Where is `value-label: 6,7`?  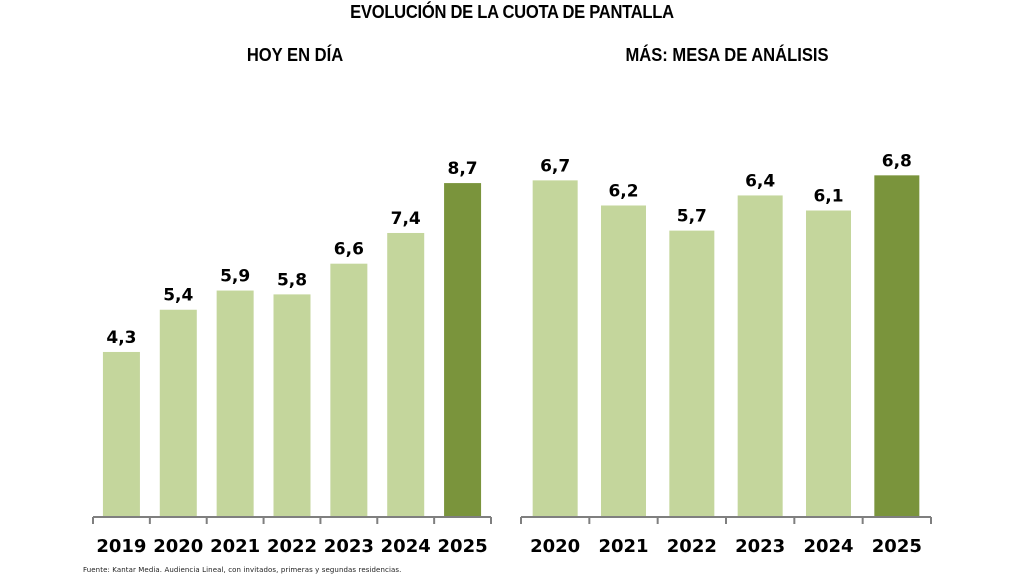 value-label: 6,7 is located at coordinates (555, 166).